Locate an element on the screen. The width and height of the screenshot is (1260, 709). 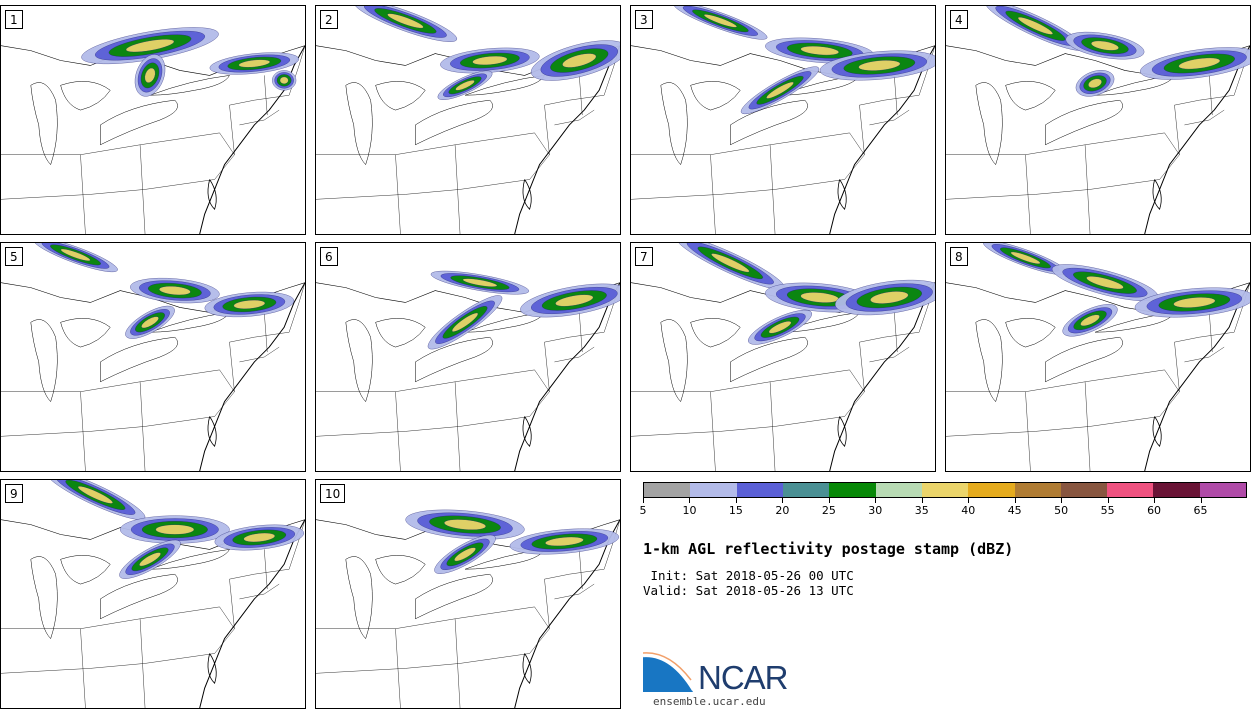
init-time: Init: Sat 2018-05-26 00 UTC is located at coordinates (748, 575).